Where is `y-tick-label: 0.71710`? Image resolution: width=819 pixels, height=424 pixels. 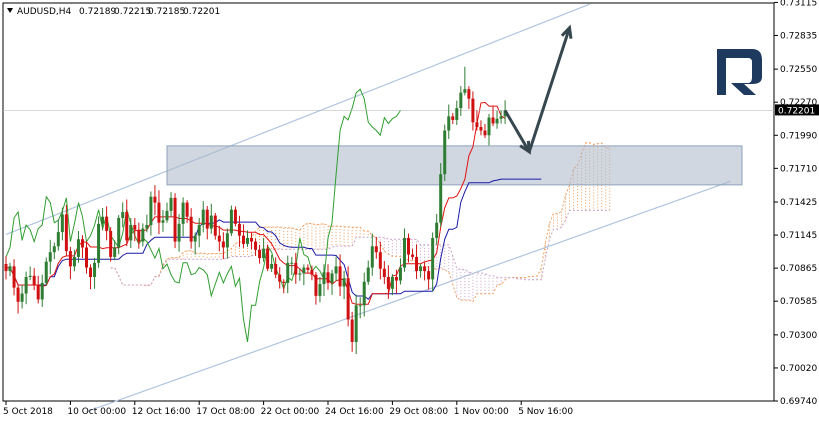 y-tick-label: 0.71710 is located at coordinates (798, 169).